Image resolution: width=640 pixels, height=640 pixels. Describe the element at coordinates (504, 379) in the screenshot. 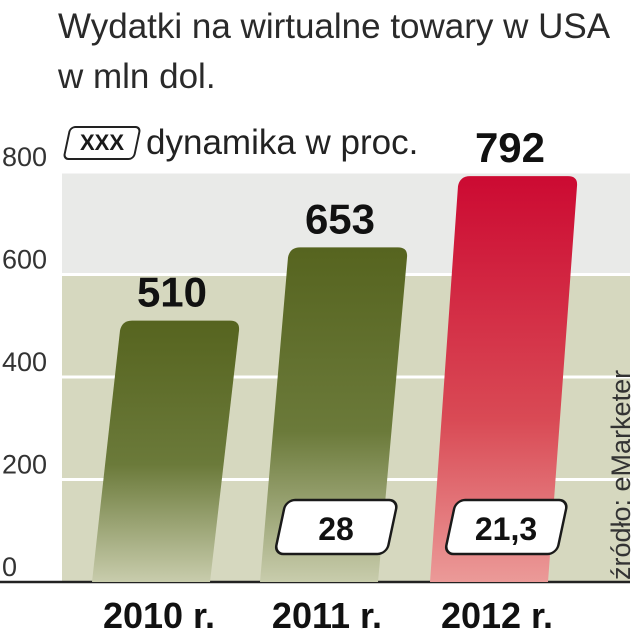

I see `bar-2012r` at that location.